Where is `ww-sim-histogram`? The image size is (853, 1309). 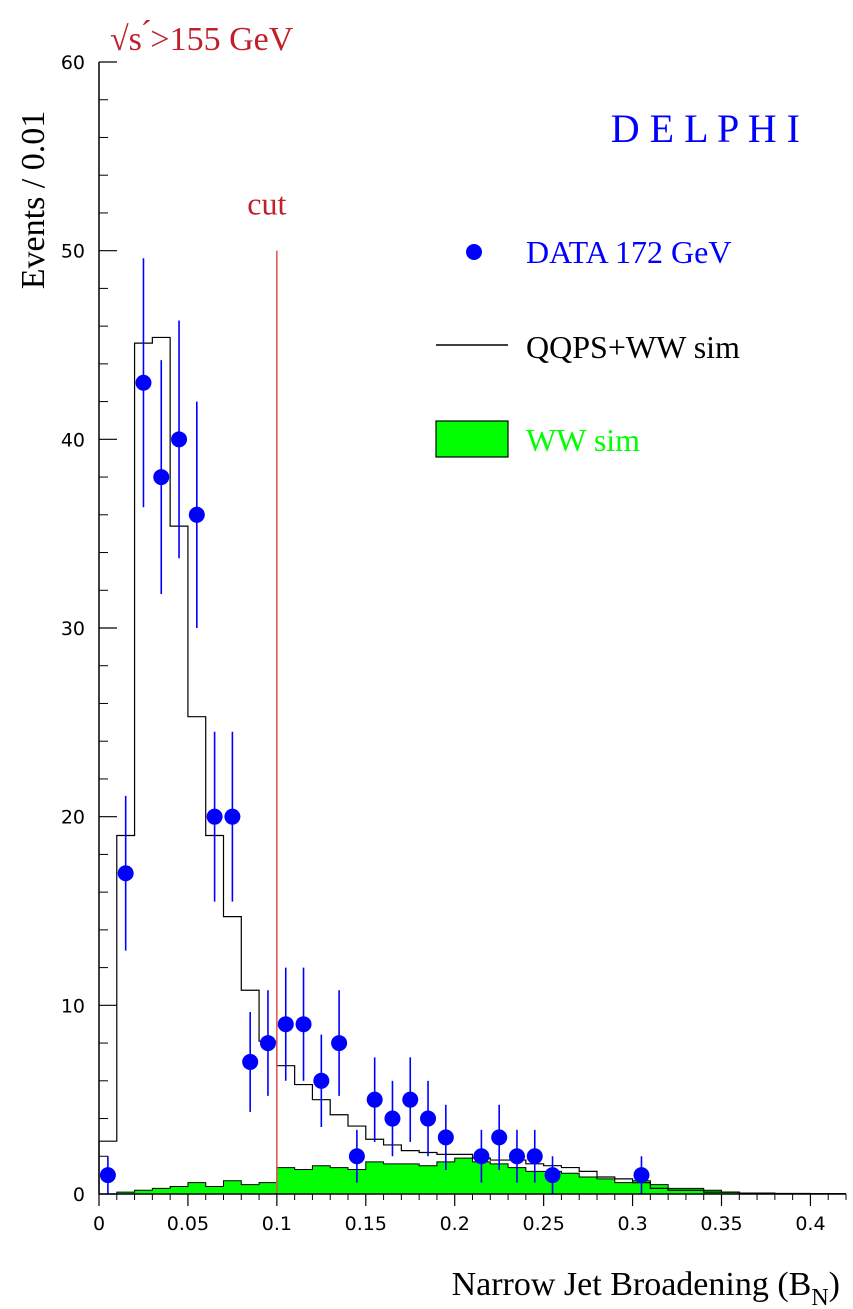
ww-sim-histogram is located at coordinates (472, 1176).